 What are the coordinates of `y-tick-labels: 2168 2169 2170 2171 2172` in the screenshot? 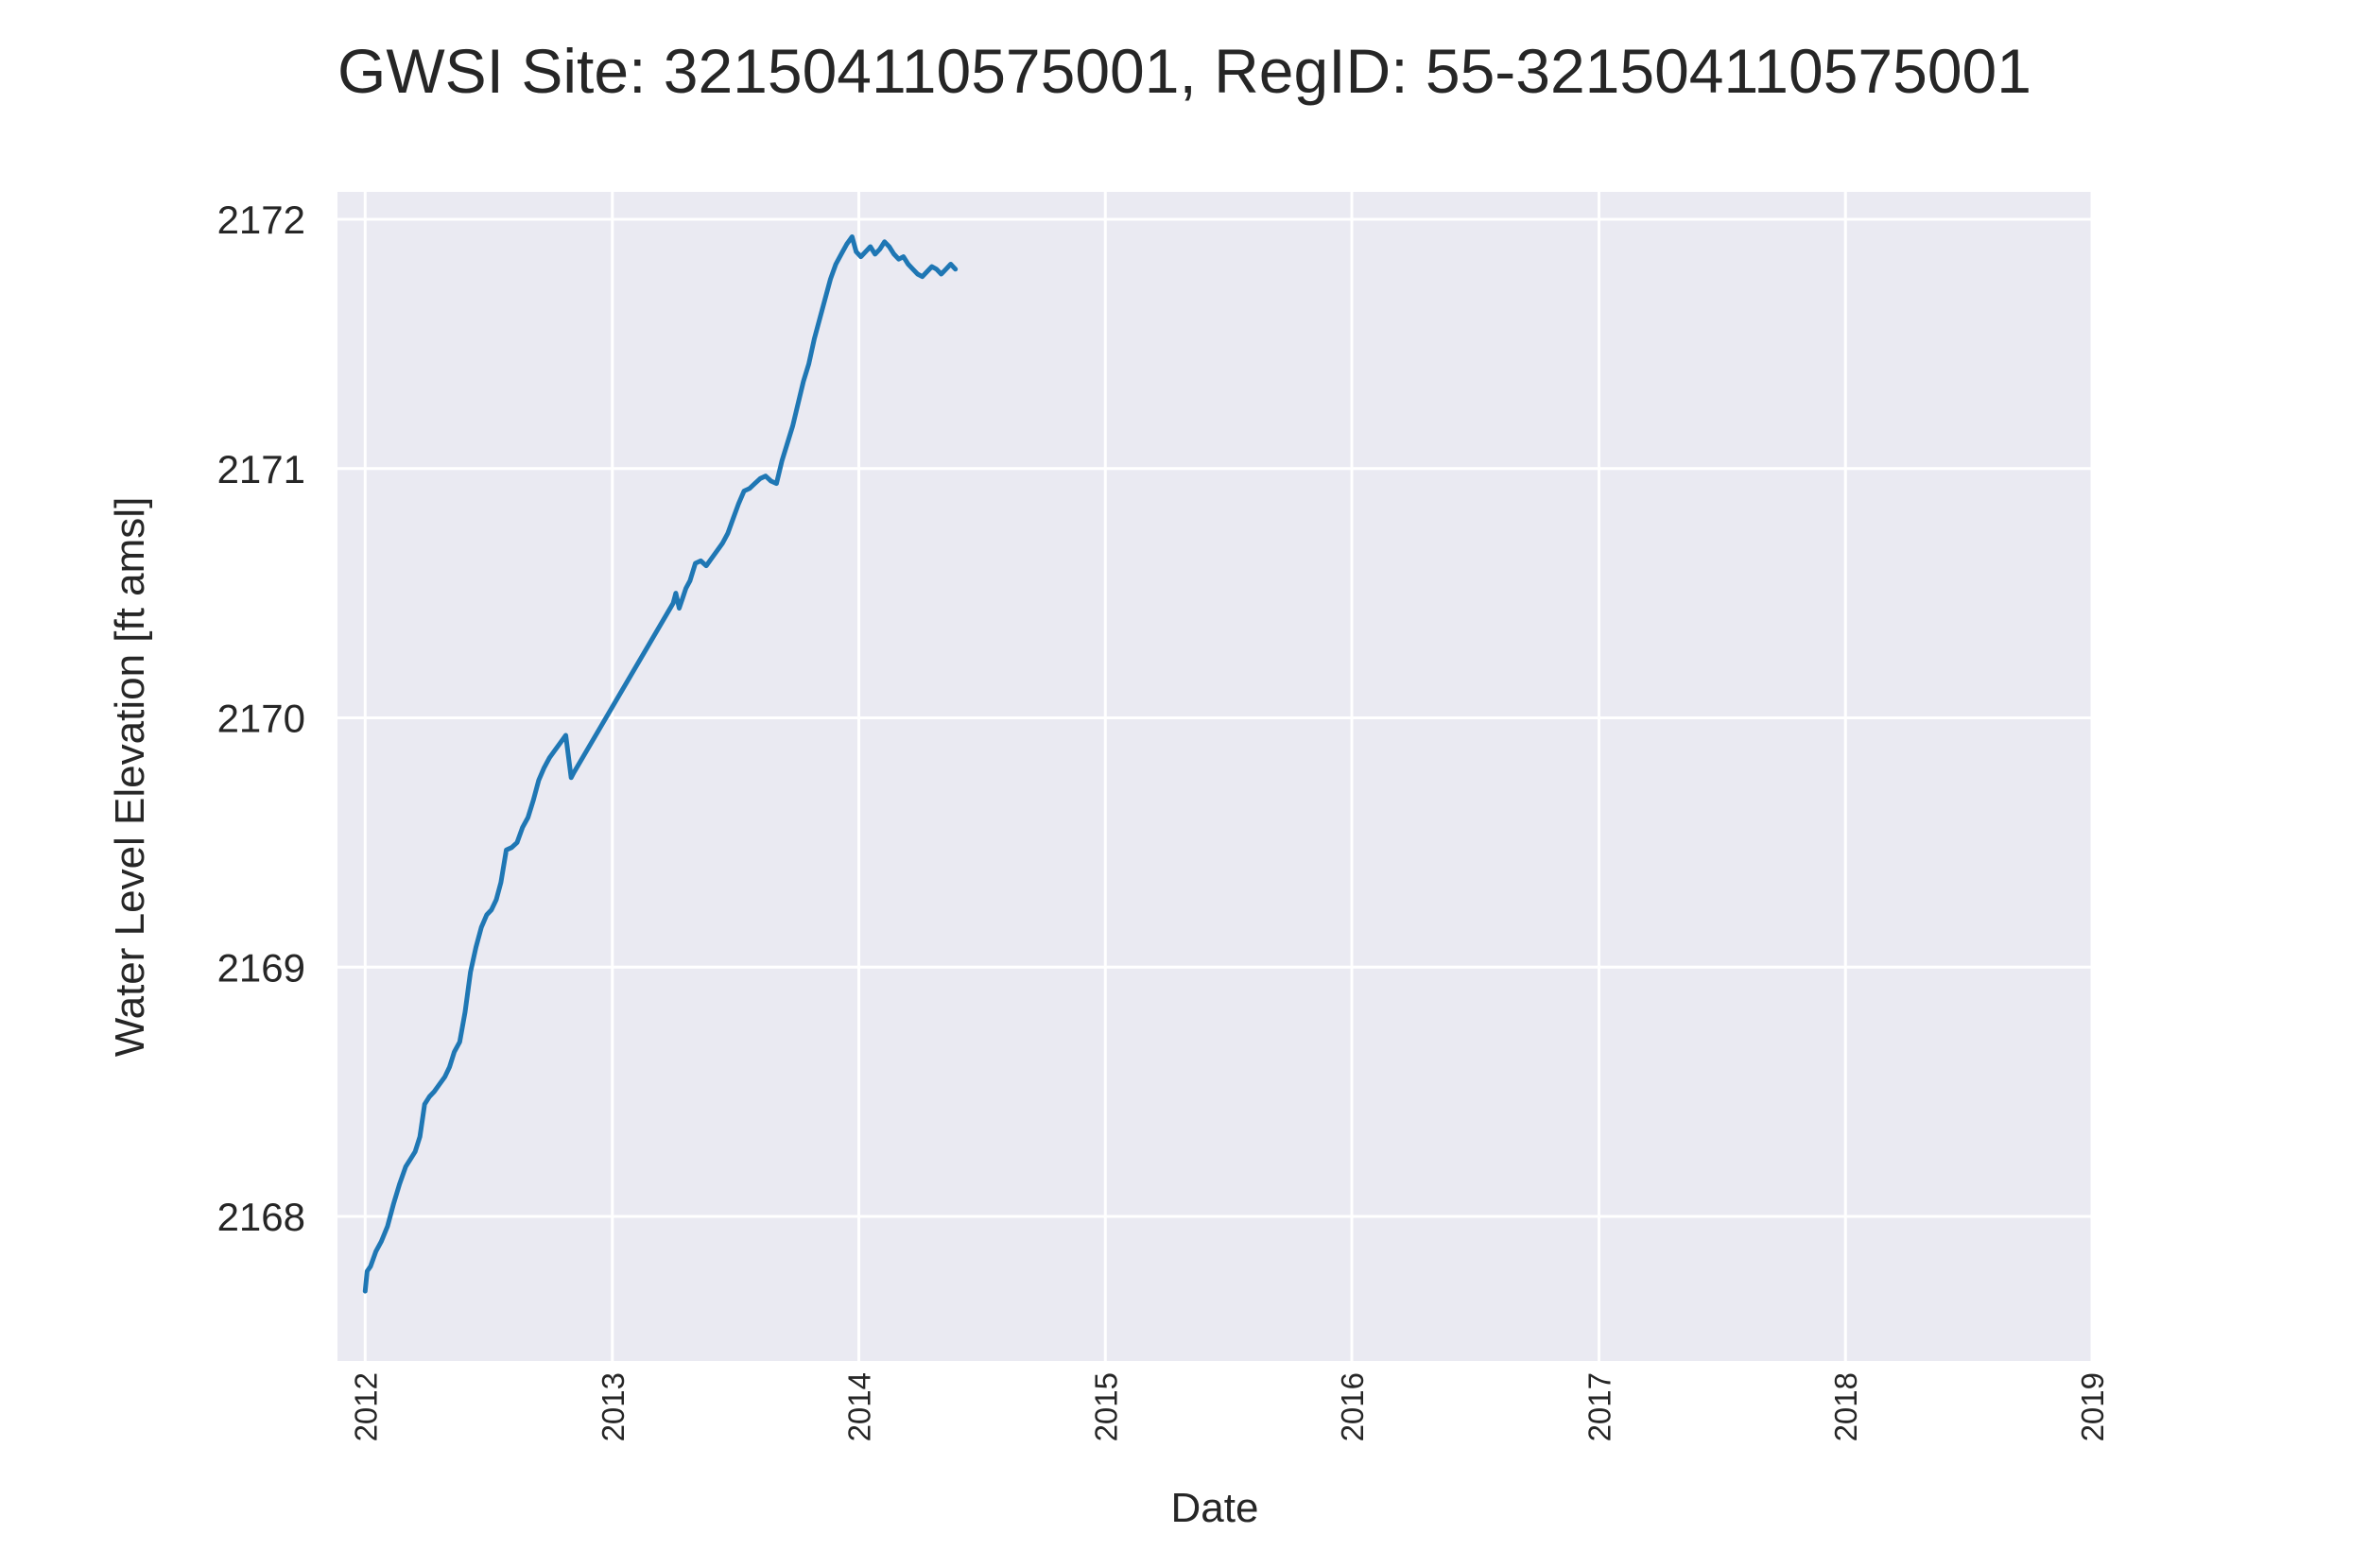 It's located at (261, 718).